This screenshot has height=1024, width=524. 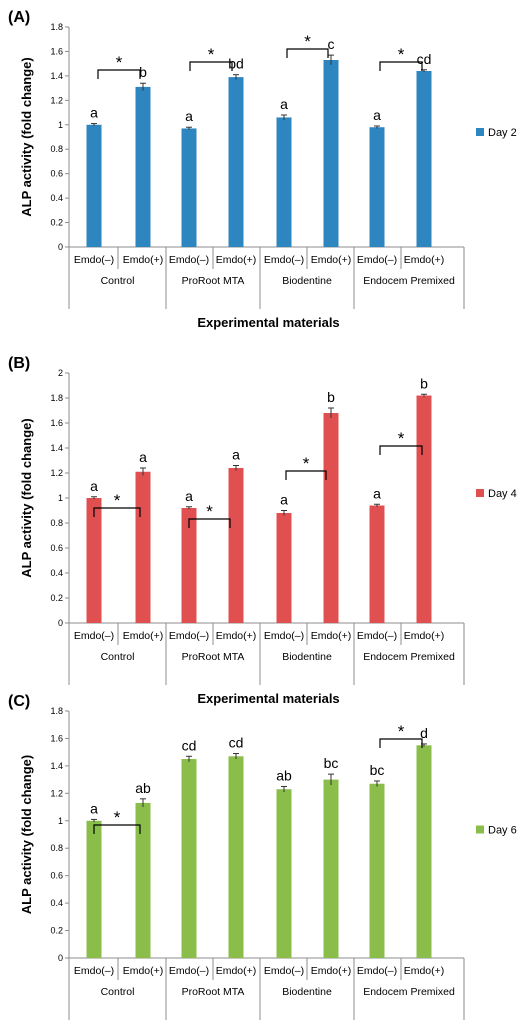 What do you see at coordinates (60, 373) in the screenshot?
I see `y-tick-label: 2` at bounding box center [60, 373].